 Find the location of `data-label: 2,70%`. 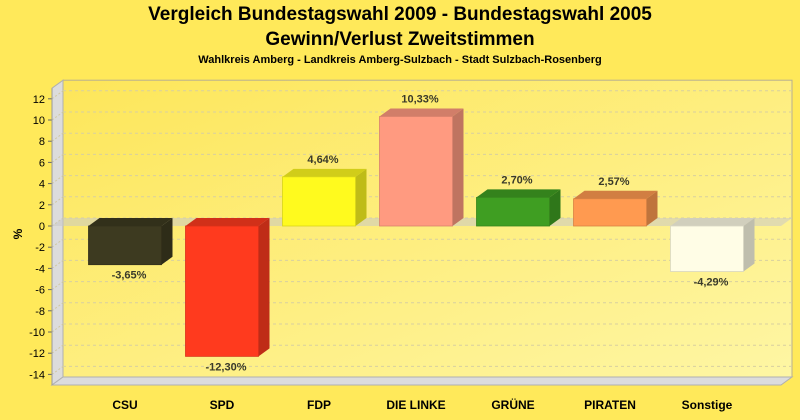

data-label: 2,70% is located at coordinates (516, 180).